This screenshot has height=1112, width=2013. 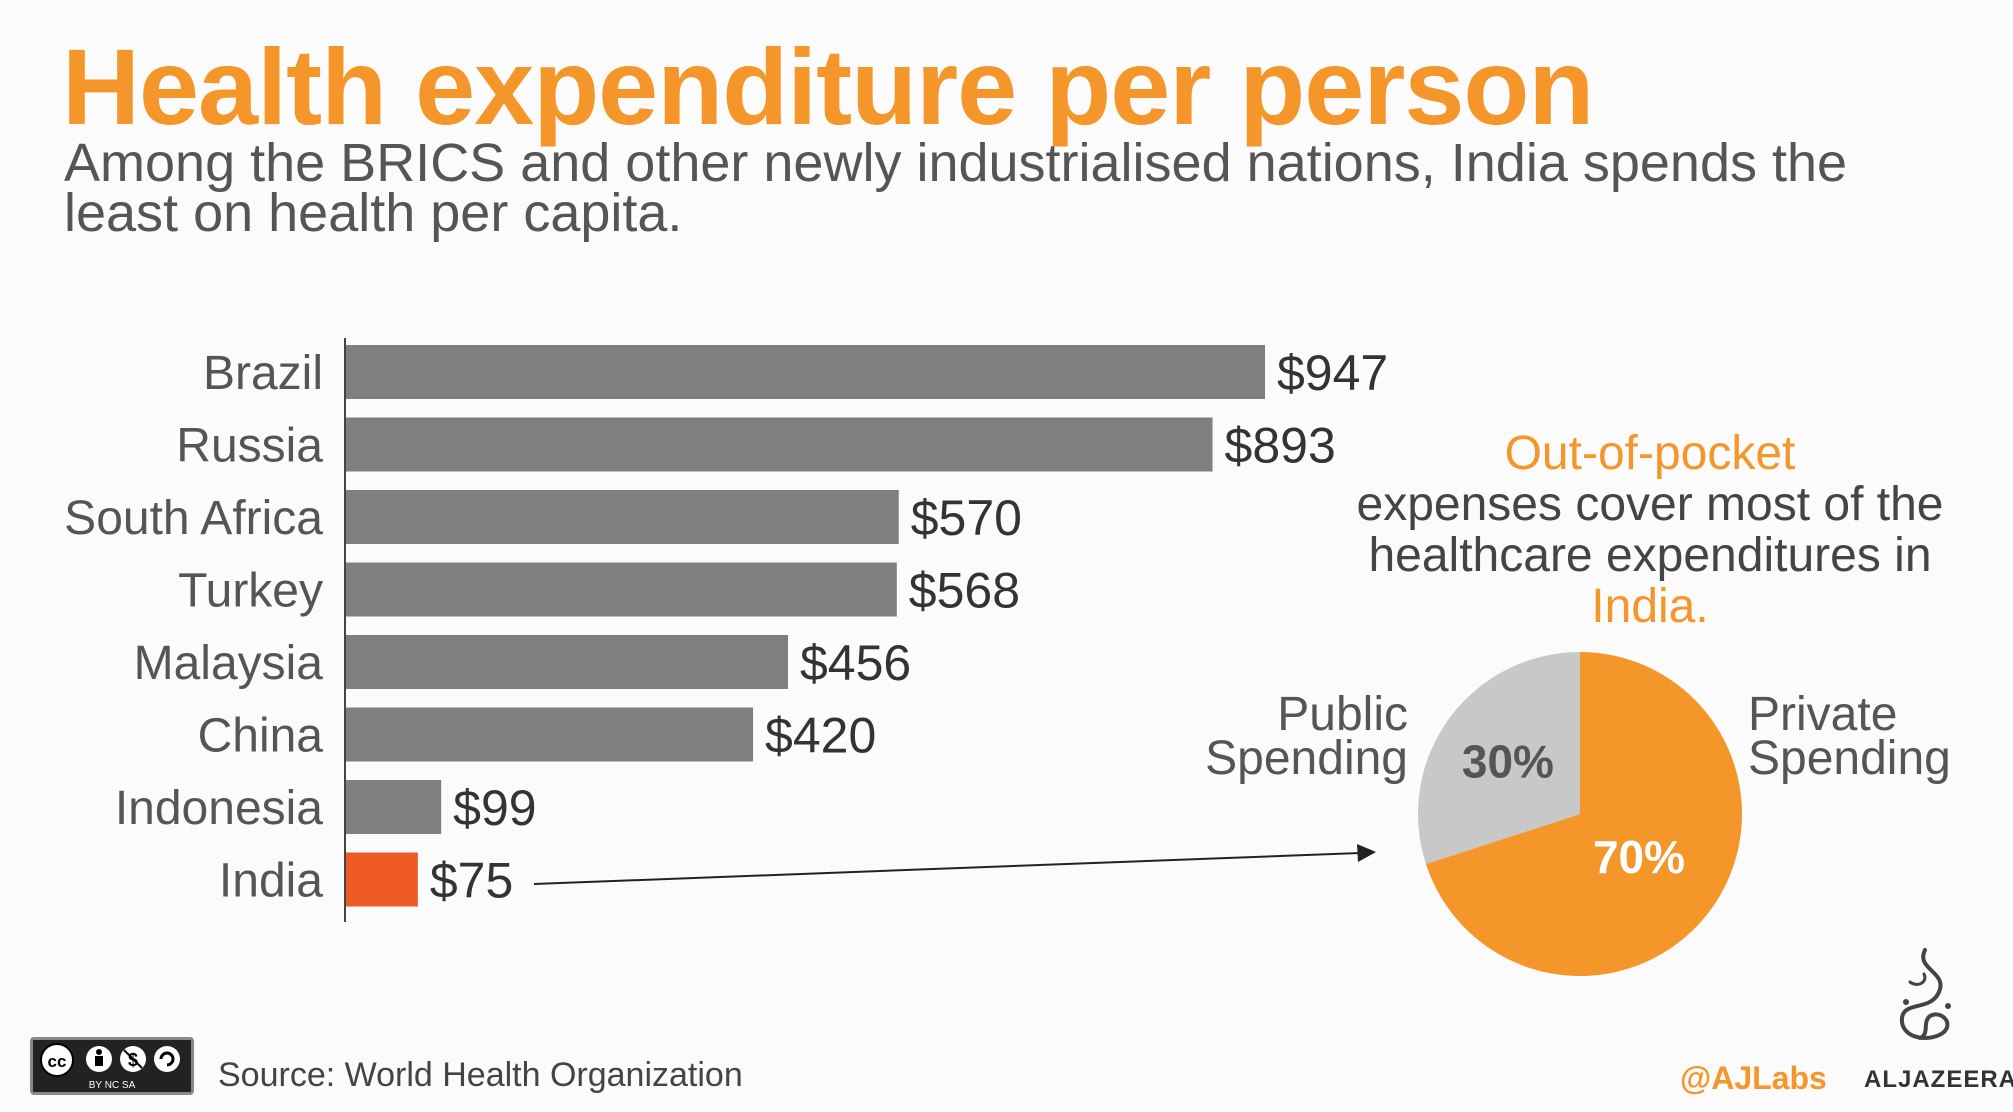 I want to click on pie-slice-private, so click(x=1583, y=814).